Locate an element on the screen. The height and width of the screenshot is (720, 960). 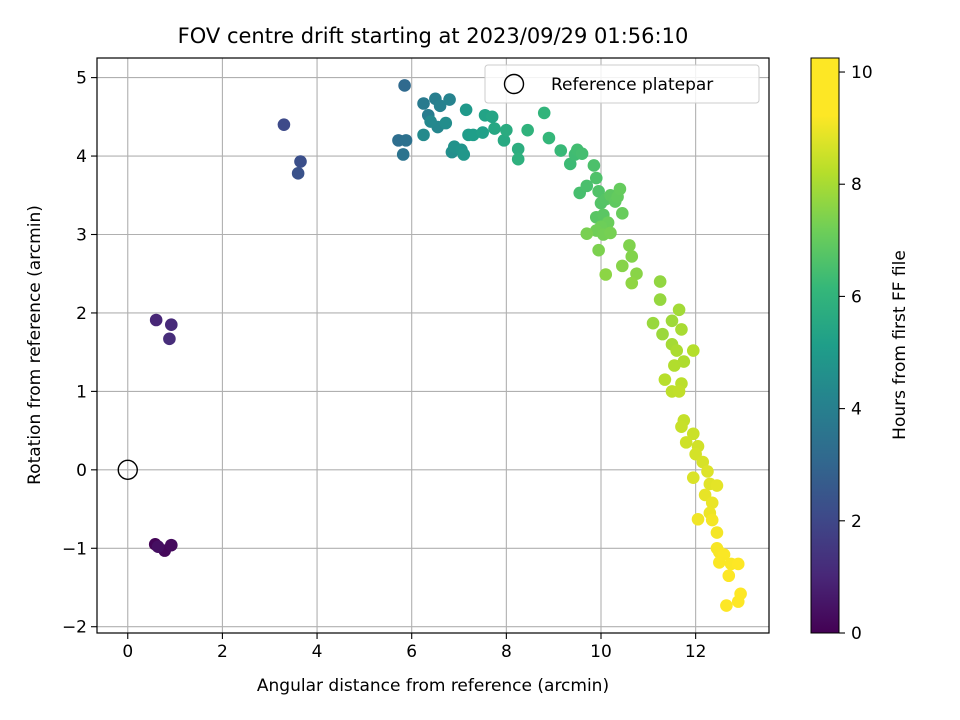
colorbar-tick: 10 is located at coordinates (856, 73).